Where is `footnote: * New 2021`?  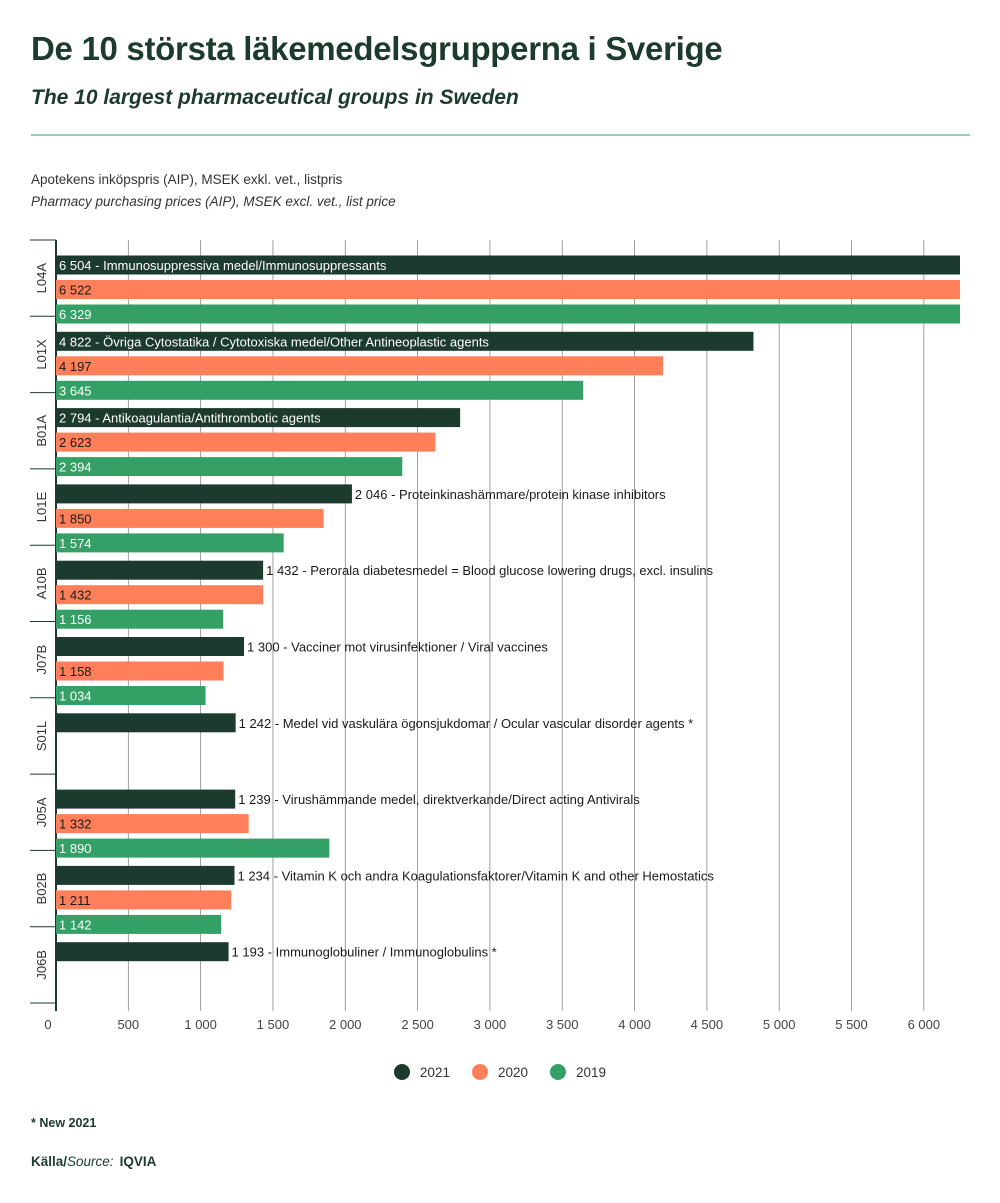 footnote: * New 2021 is located at coordinates (64, 1123).